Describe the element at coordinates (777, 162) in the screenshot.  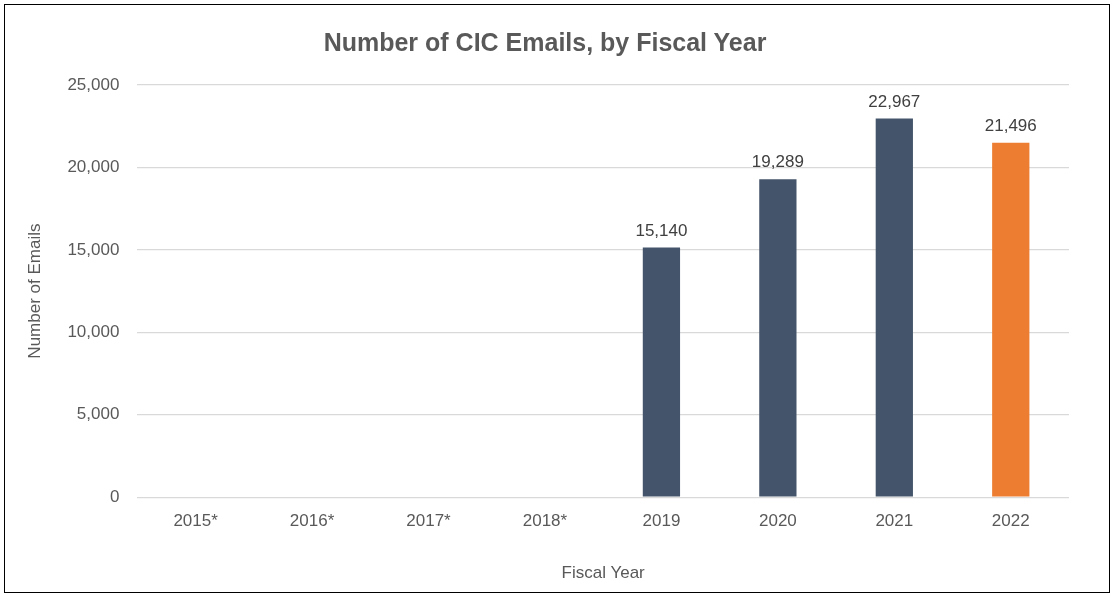
I see `data-label: 19,289` at that location.